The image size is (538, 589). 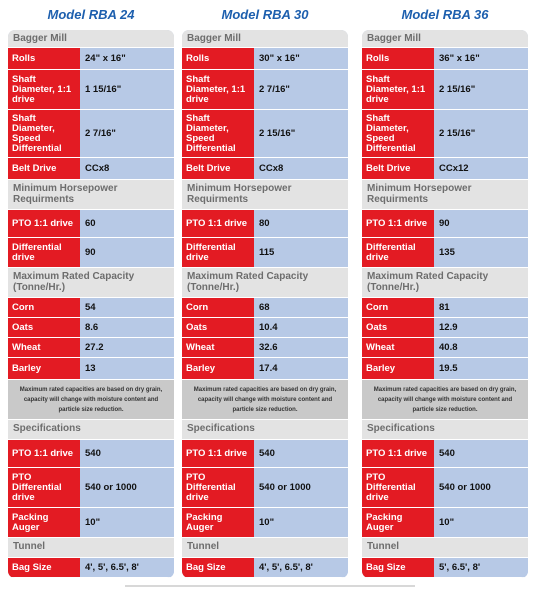 What do you see at coordinates (481, 567) in the screenshot?
I see `spec-value: 5', 6.5', 8'` at bounding box center [481, 567].